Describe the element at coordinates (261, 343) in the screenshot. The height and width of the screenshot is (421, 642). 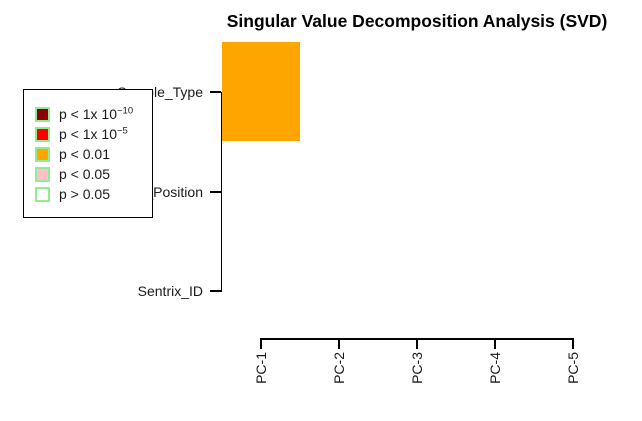
I see `x-axis-tick-pc1` at that location.